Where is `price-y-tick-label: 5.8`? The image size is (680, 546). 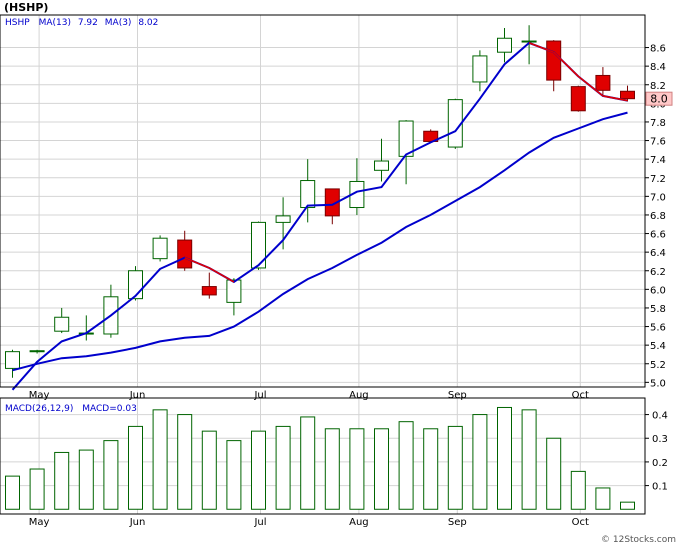 price-y-tick-label: 5.8 is located at coordinates (658, 309).